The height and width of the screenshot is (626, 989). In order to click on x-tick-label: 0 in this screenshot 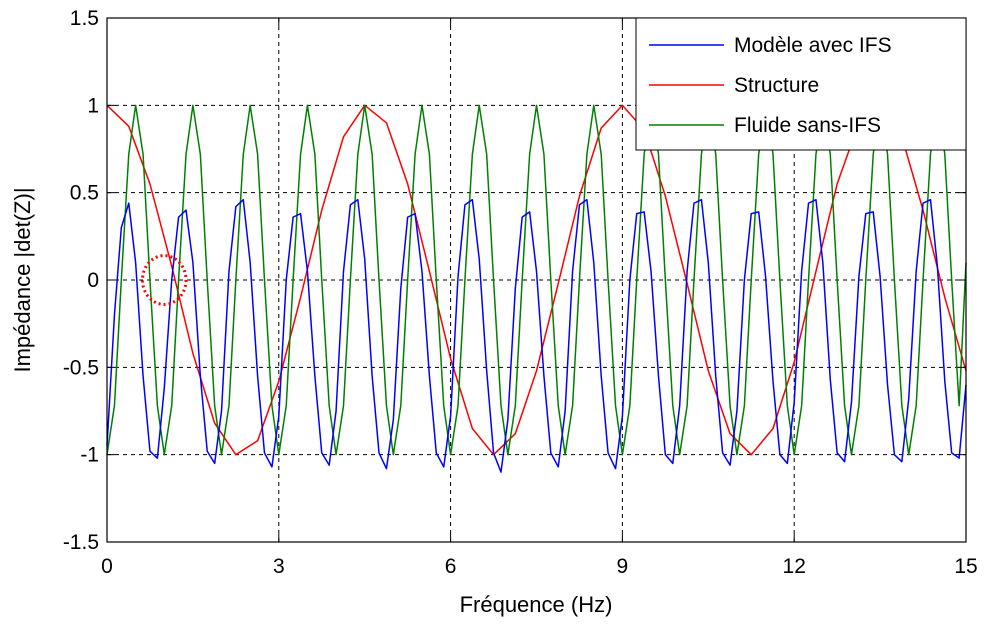, I will do `click(107, 566)`.